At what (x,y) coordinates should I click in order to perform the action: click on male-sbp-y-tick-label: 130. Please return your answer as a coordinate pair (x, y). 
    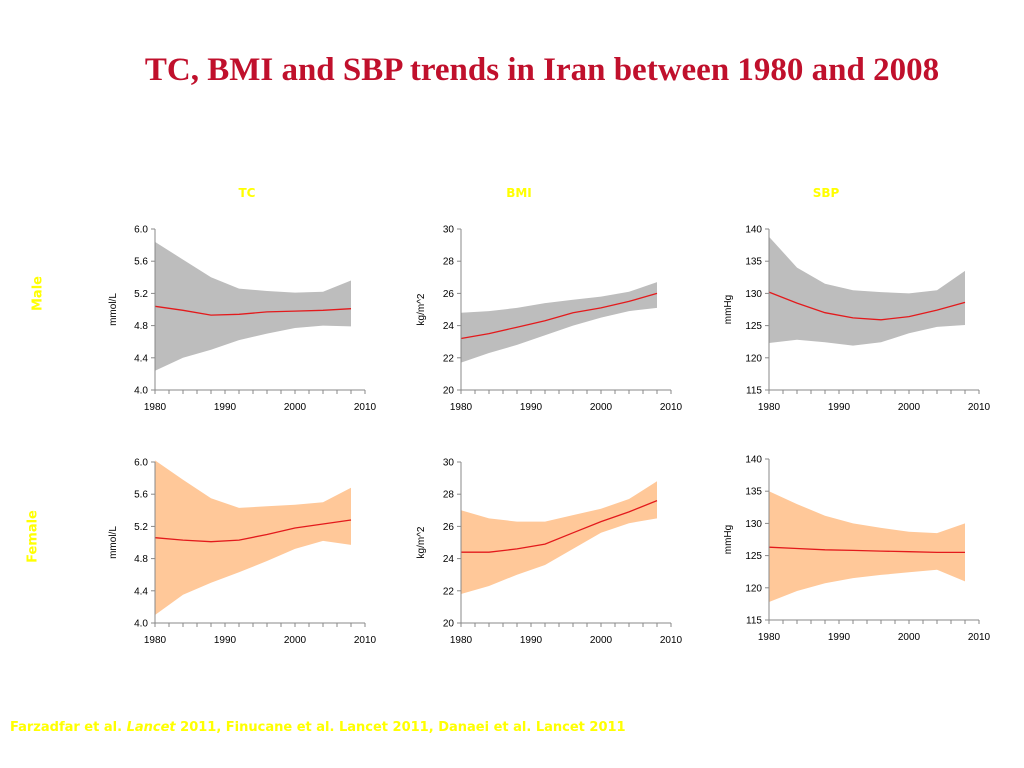
    Looking at the image, I should click on (753, 294).